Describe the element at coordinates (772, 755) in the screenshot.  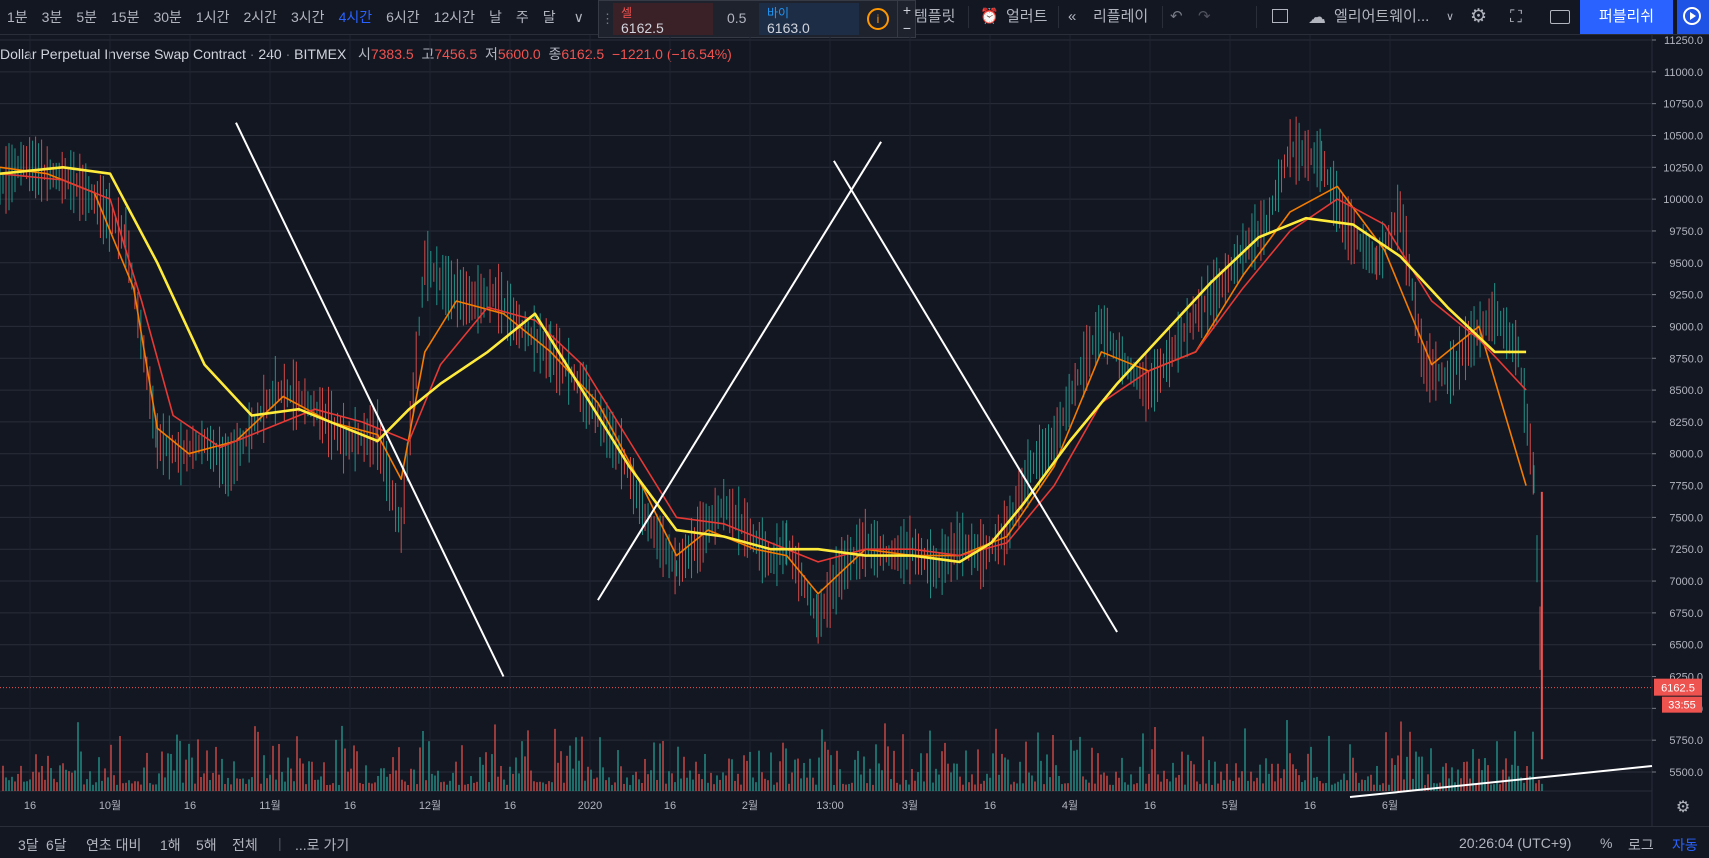
I see `volume-bars` at that location.